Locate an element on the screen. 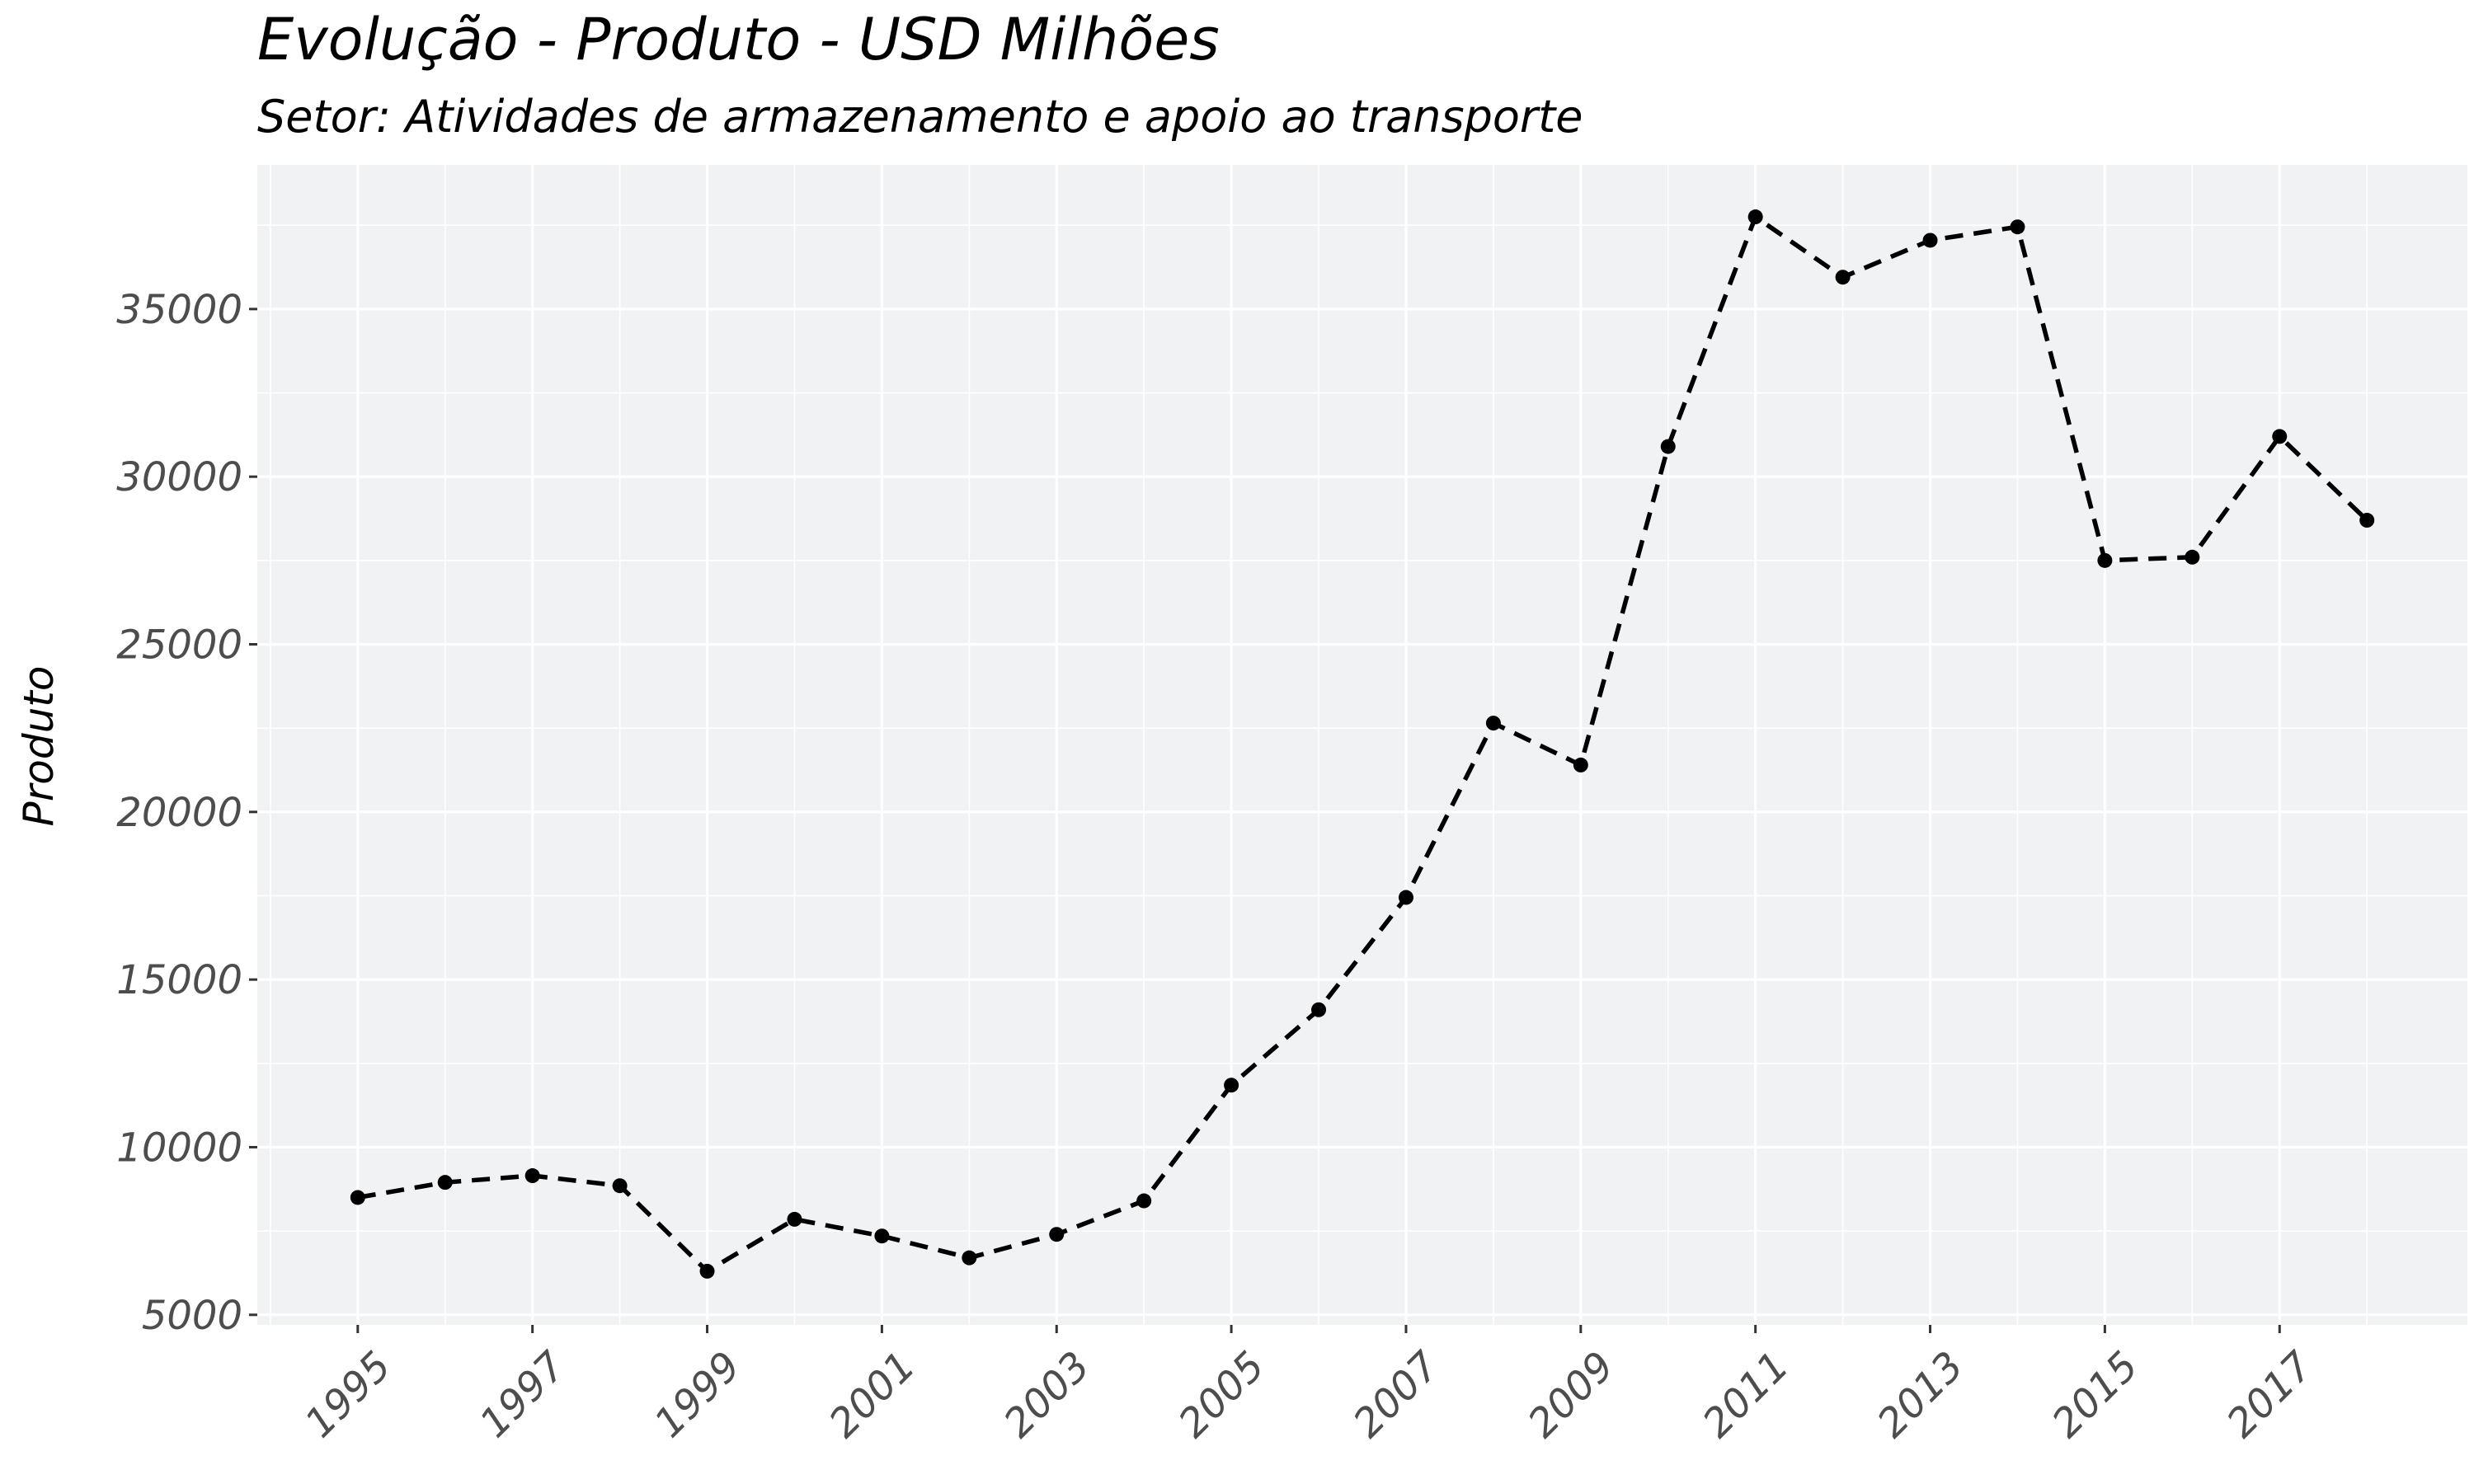  x-tick-label: 2005 is located at coordinates (1222, 1395).